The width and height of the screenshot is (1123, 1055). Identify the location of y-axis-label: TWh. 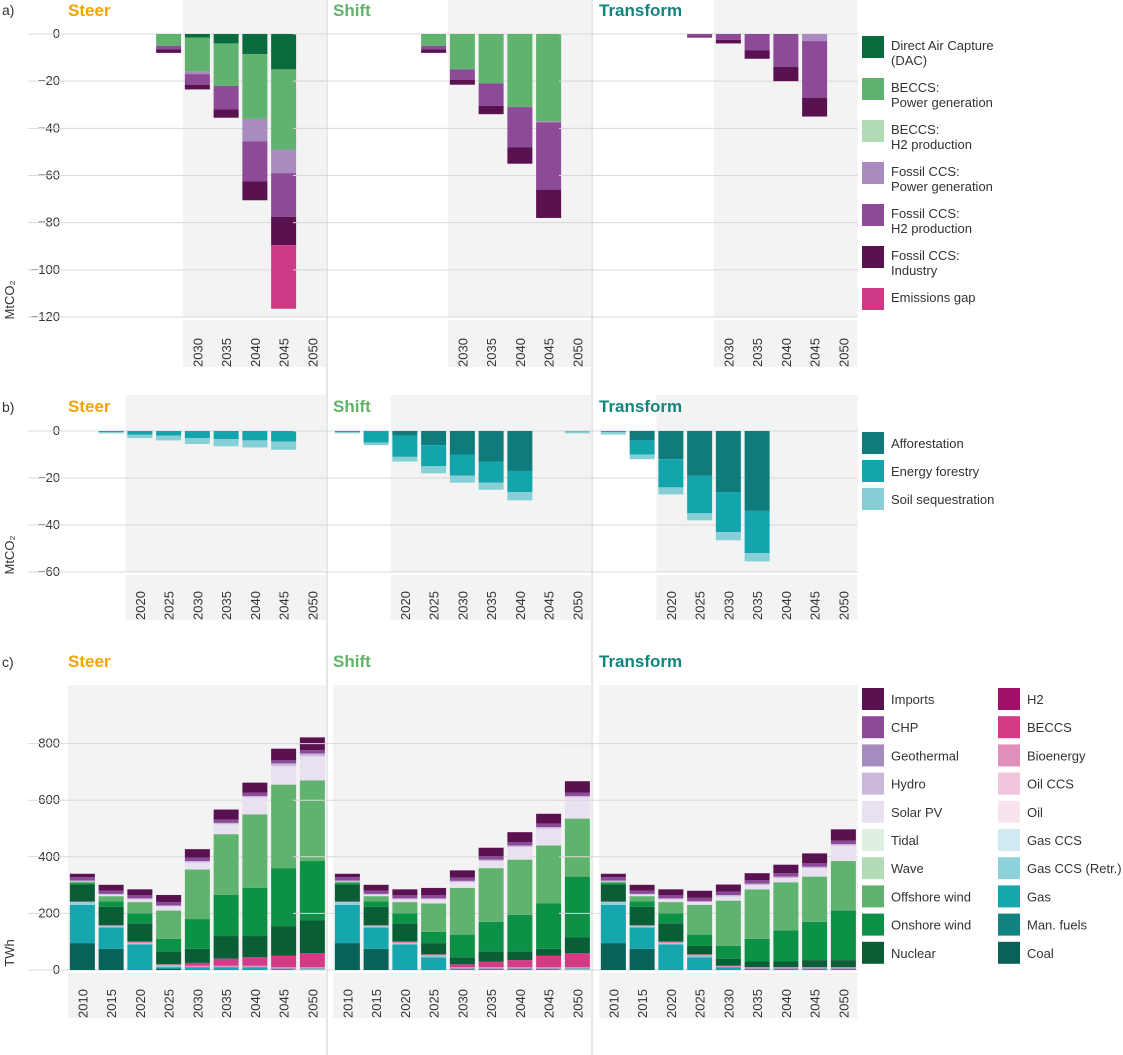
(9, 952).